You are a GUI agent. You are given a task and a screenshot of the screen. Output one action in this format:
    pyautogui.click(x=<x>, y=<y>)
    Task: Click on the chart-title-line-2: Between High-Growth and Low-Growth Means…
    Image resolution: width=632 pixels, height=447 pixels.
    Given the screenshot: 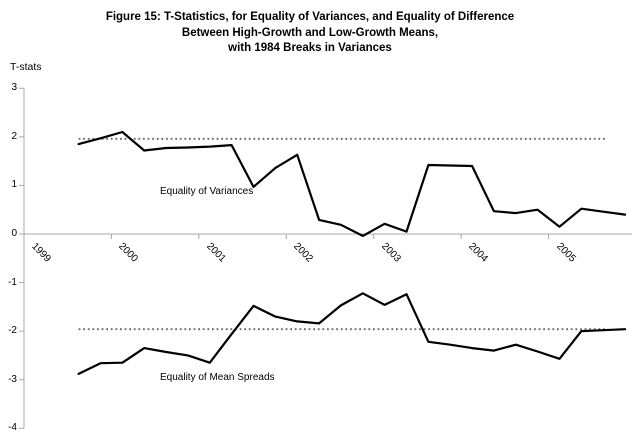 What is the action you would take?
    pyautogui.click(x=310, y=32)
    